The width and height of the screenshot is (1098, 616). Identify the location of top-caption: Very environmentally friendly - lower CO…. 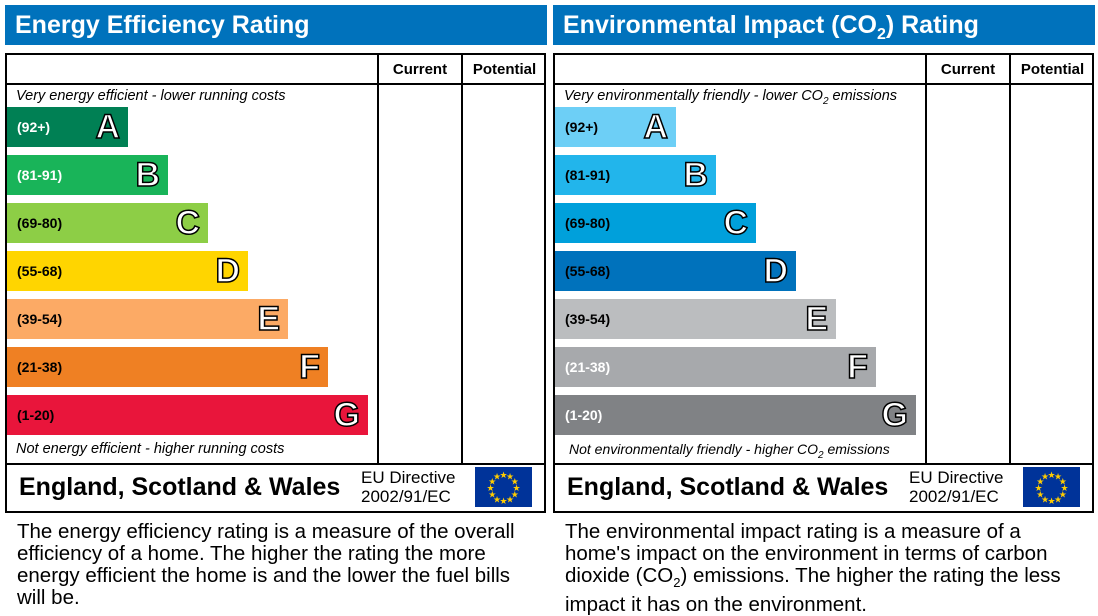
(731, 97).